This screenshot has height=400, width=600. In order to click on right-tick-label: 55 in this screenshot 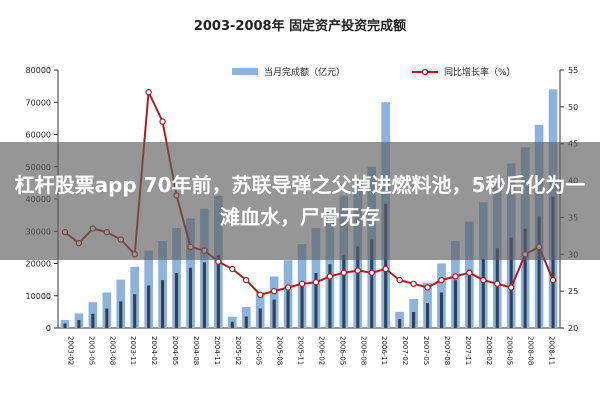, I will do `click(573, 70)`.